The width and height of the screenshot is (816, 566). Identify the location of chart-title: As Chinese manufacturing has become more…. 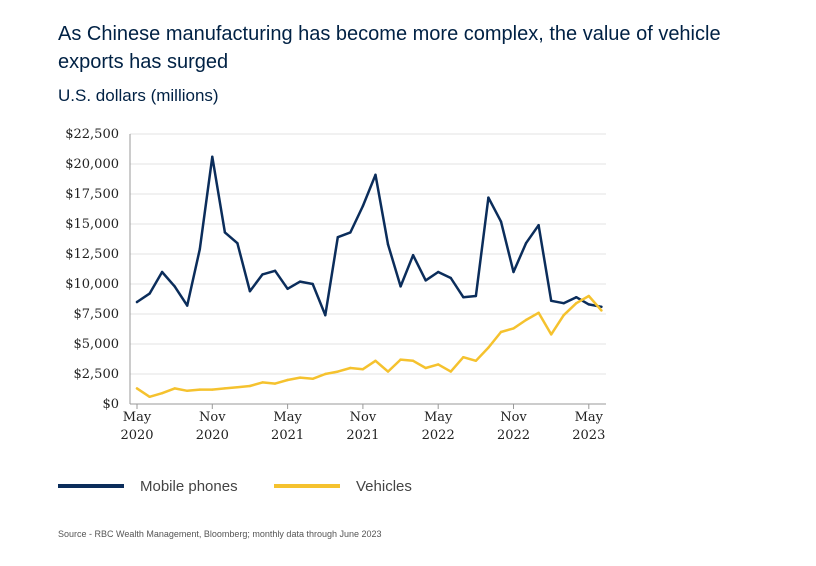
(389, 48).